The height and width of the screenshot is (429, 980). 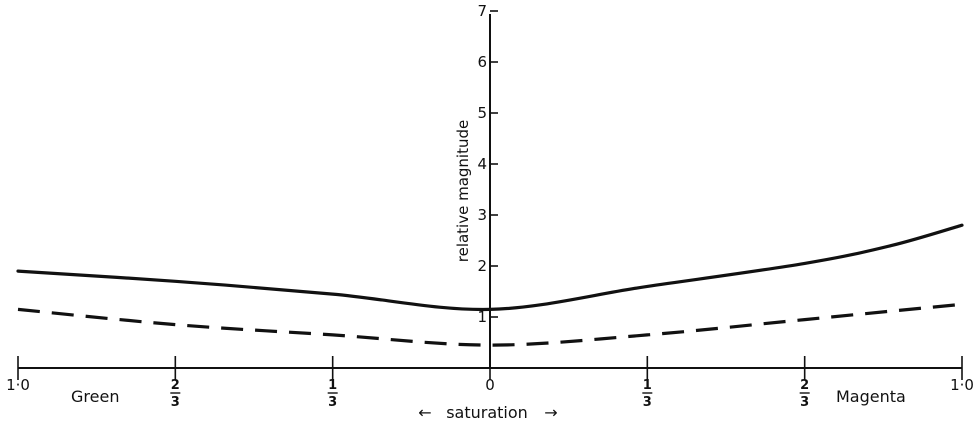 What do you see at coordinates (482, 266) in the screenshot?
I see `y-tick-label-2: 2` at bounding box center [482, 266].